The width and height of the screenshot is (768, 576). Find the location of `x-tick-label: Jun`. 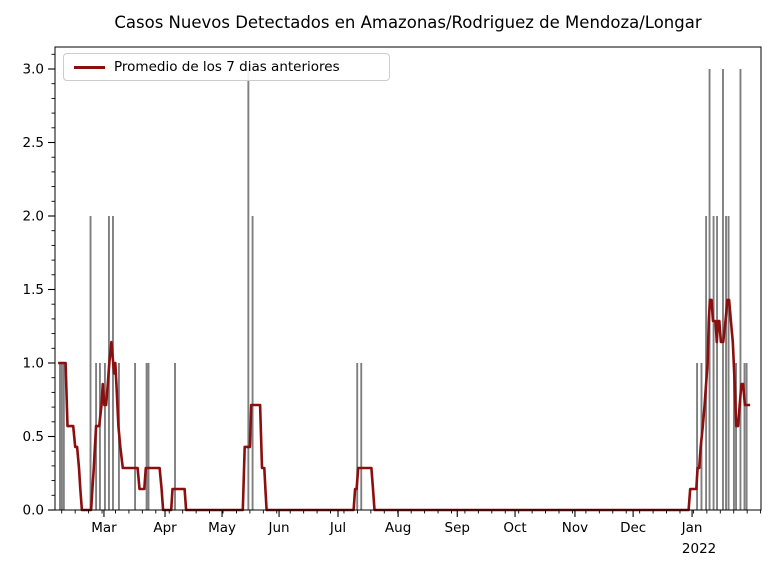

x-tick-label: Jun is located at coordinates (279, 528).